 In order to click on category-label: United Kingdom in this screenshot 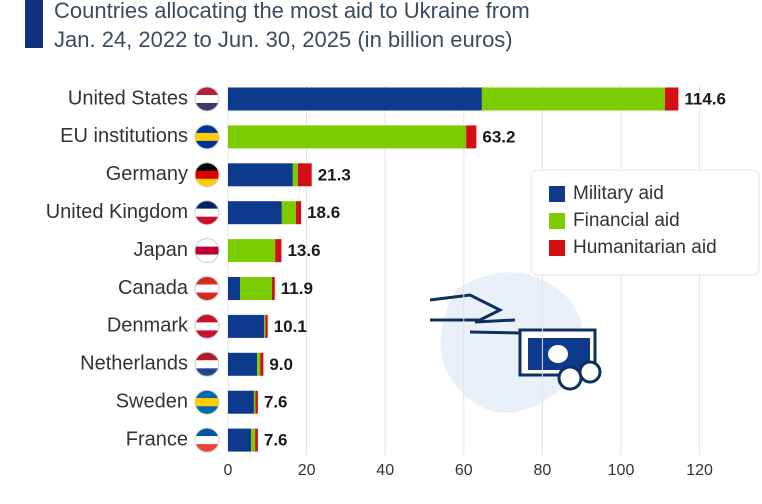, I will do `click(117, 212)`.